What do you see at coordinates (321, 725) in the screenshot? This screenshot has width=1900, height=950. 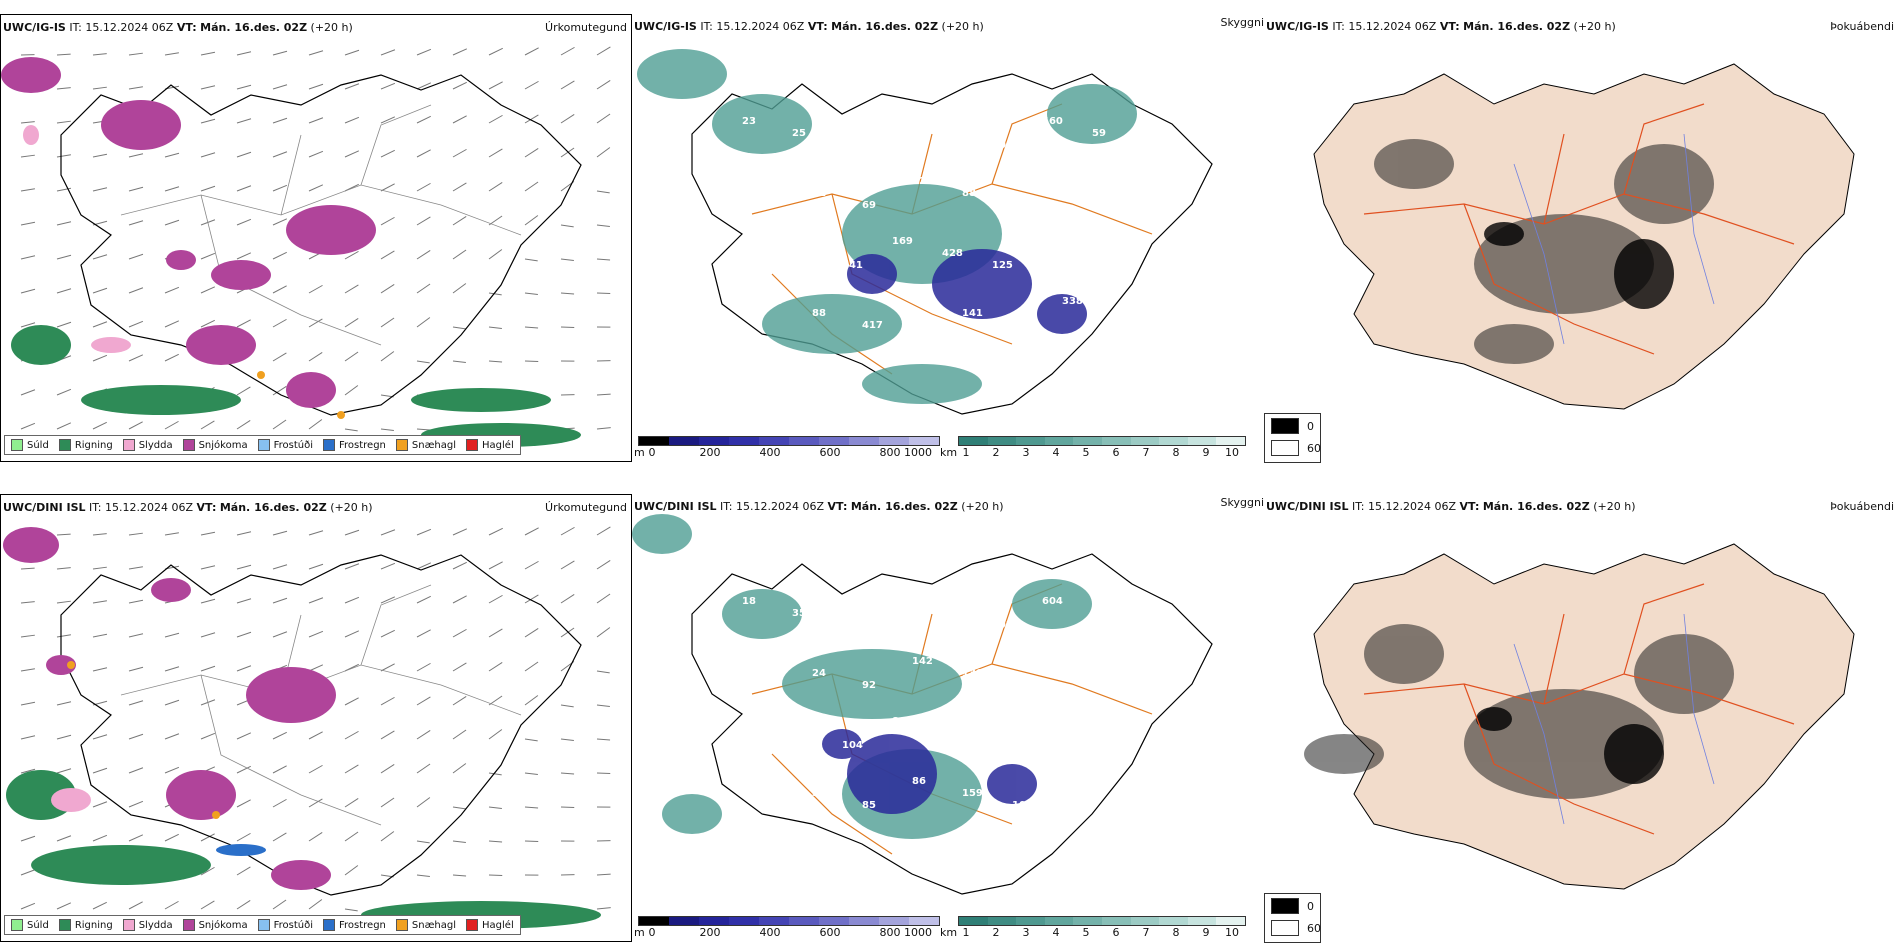 I see `iceland-outline` at bounding box center [321, 725].